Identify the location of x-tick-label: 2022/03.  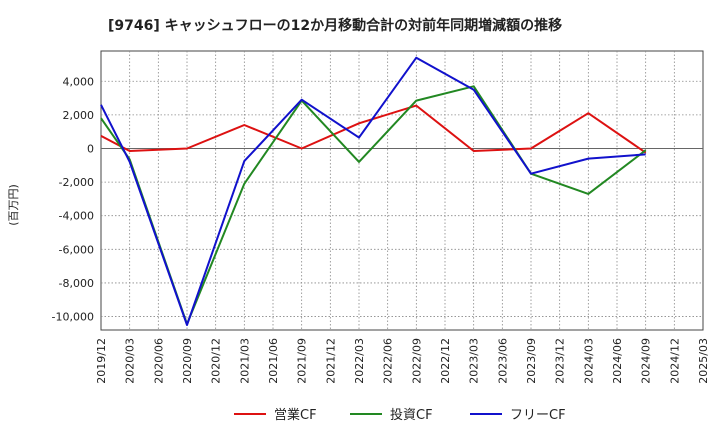
(359, 361).